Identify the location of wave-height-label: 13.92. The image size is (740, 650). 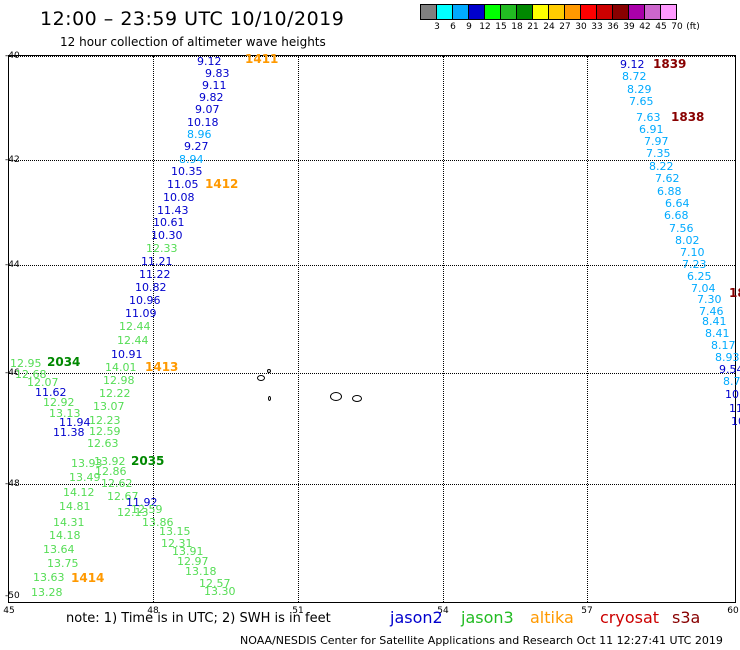
(110, 461).